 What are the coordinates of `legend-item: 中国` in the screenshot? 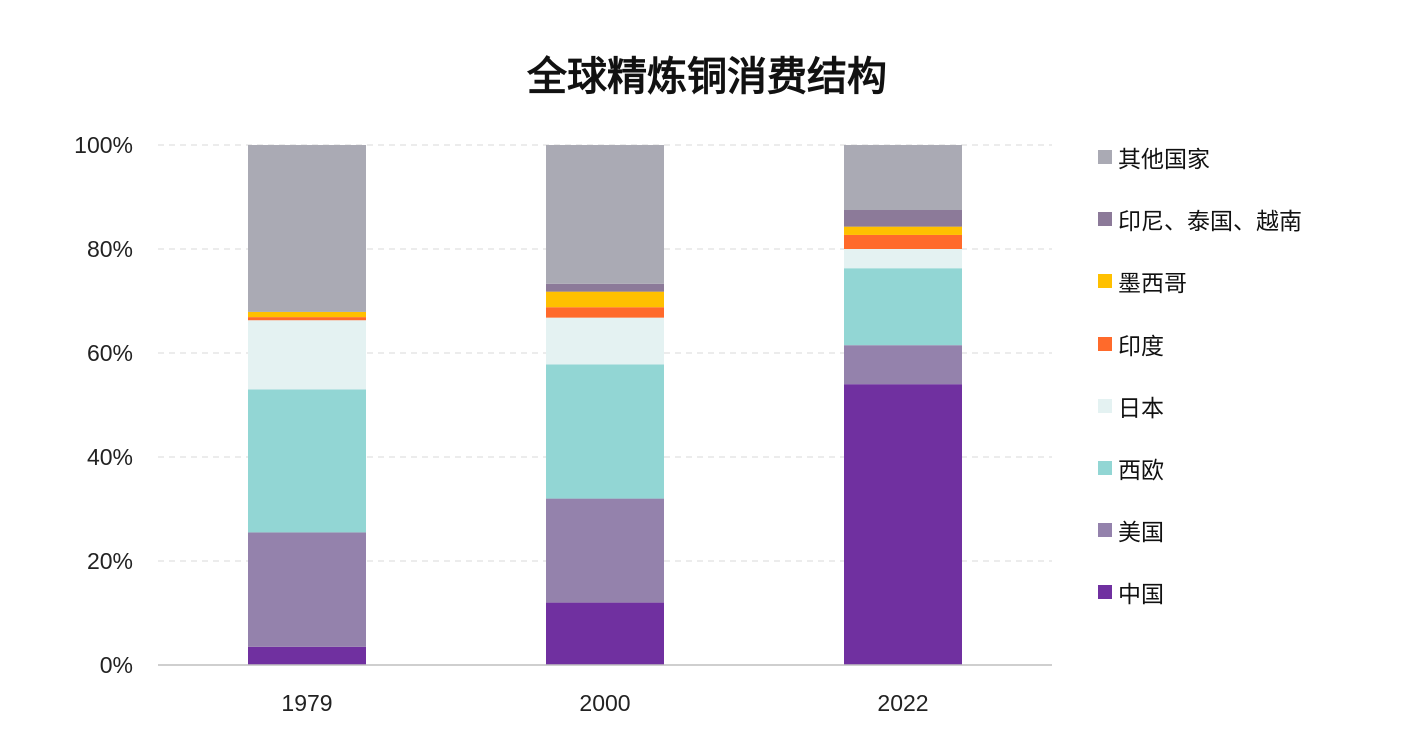 It's located at (1131, 593).